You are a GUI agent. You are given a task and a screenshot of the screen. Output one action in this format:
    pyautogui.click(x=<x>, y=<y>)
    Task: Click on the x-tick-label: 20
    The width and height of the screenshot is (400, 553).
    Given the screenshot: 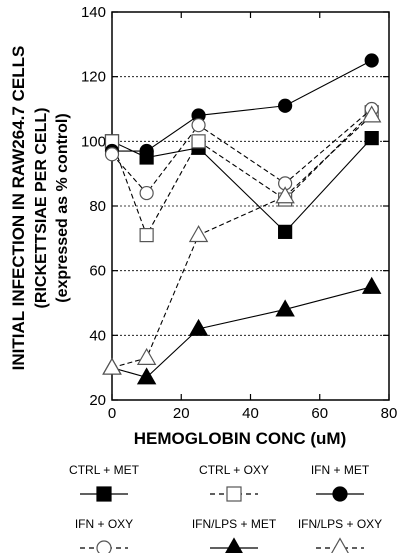 What is the action you would take?
    pyautogui.click(x=181, y=413)
    